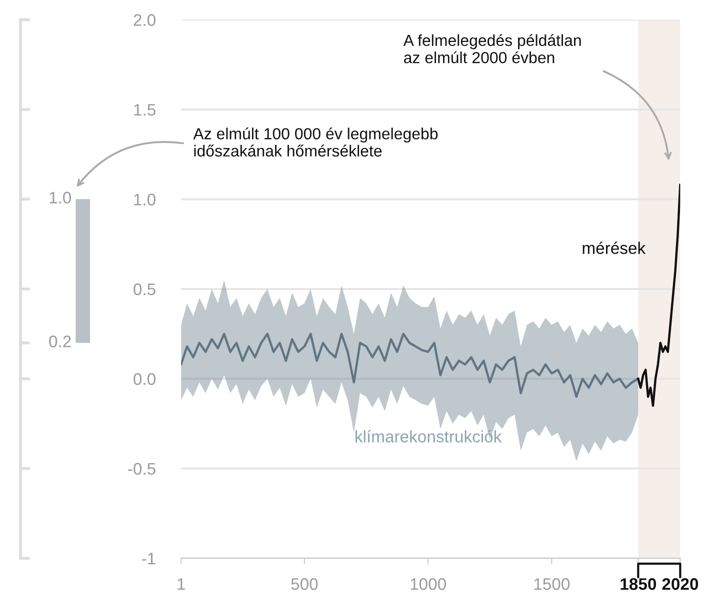  I want to click on y-tick-label: -0.5, so click(142, 468).